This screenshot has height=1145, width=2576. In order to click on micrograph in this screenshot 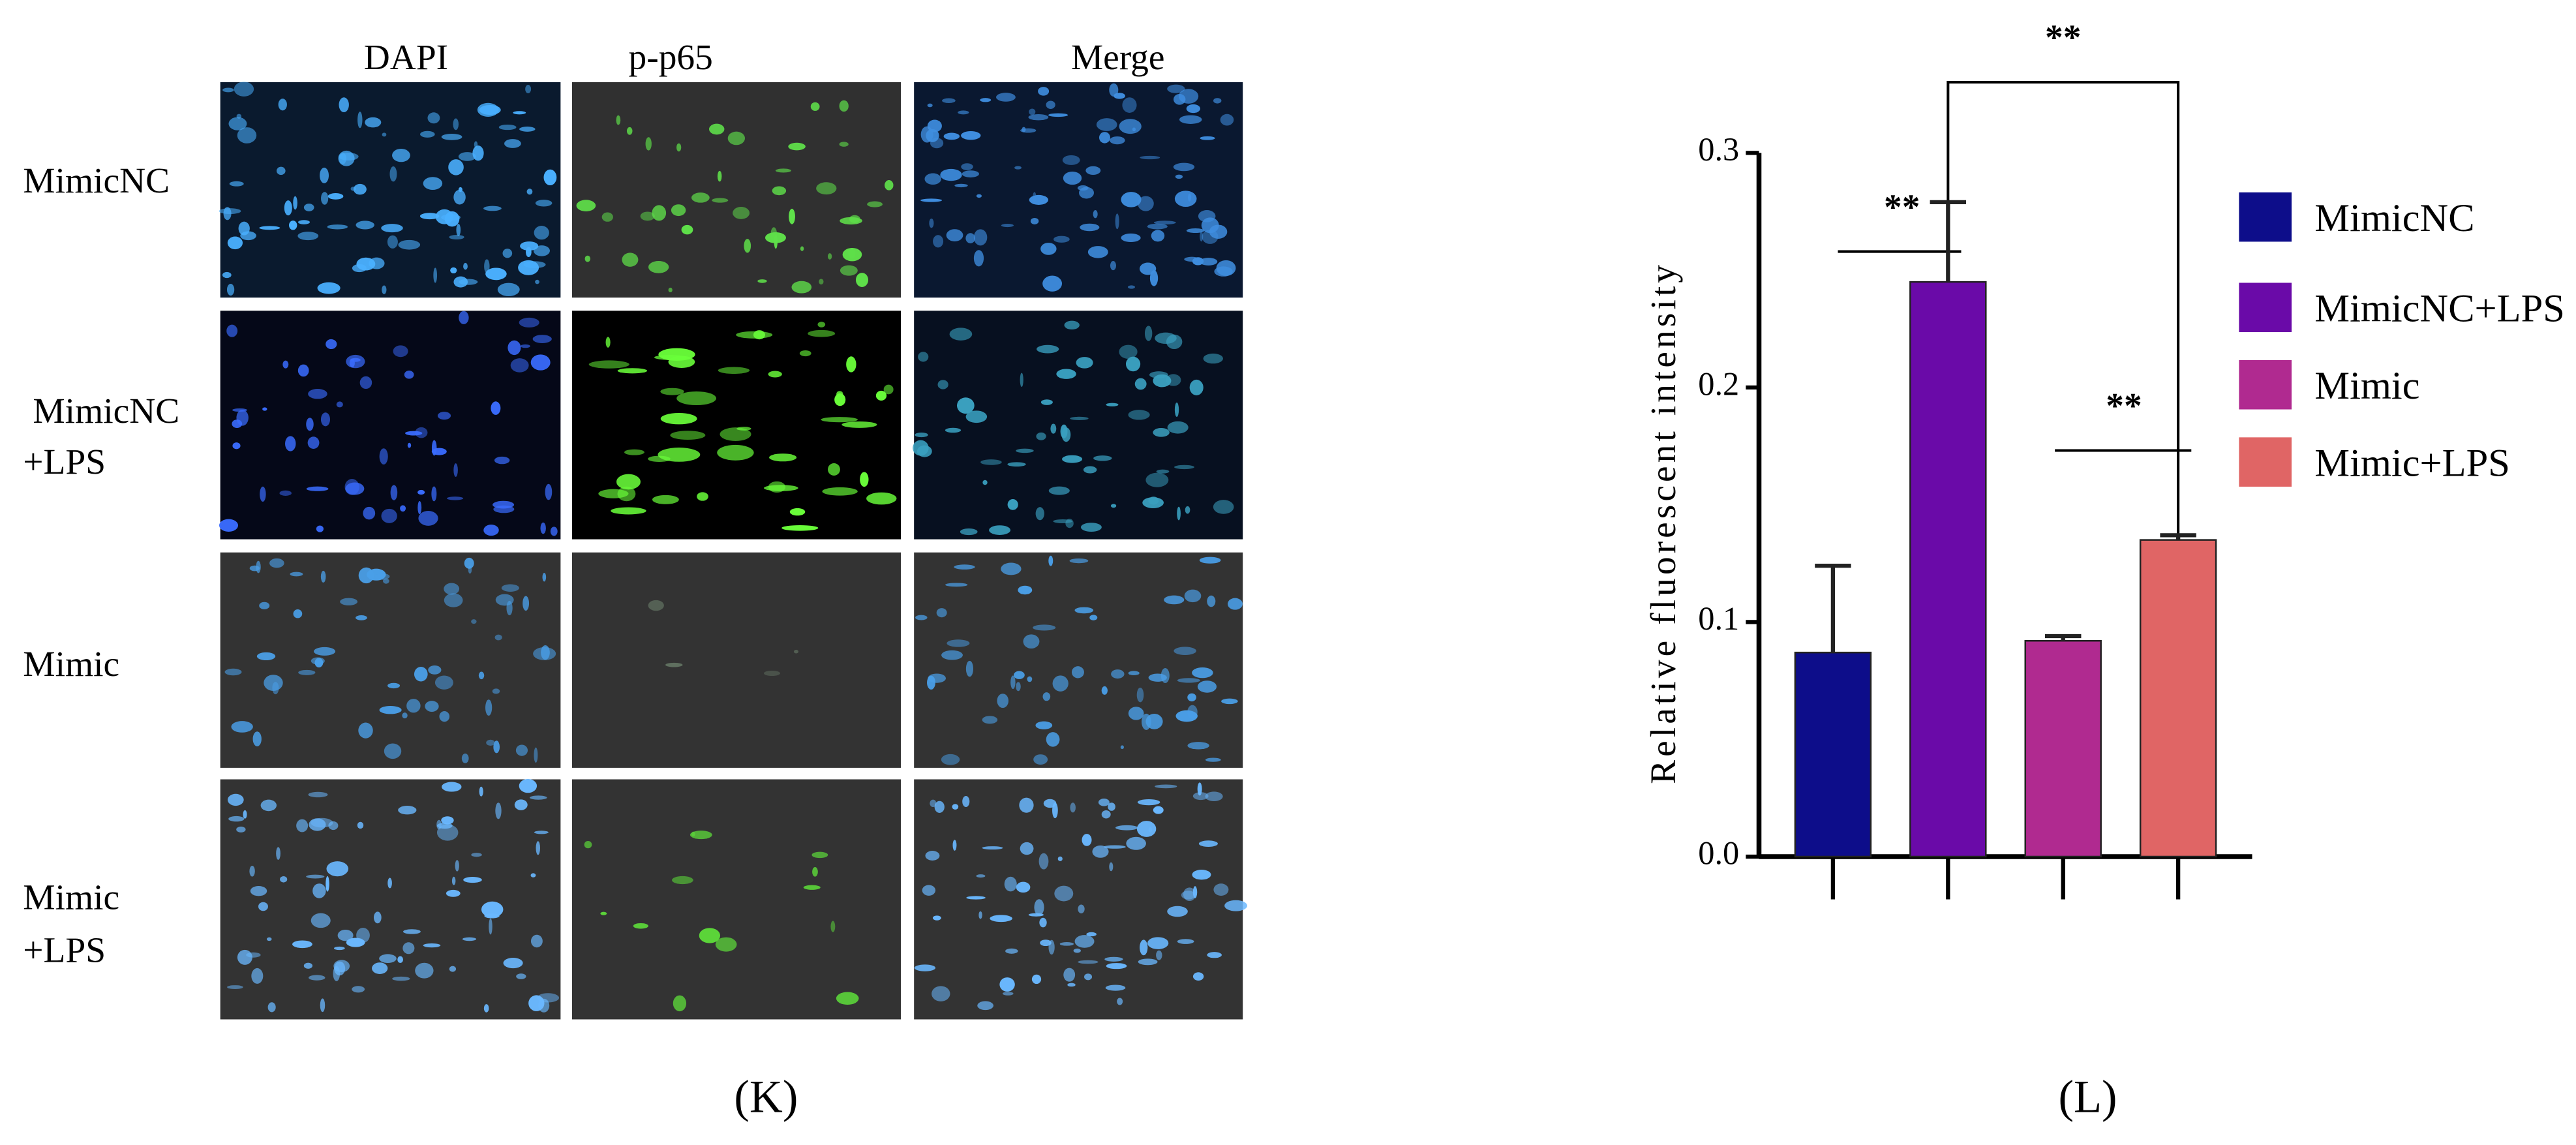, I will do `click(737, 425)`.